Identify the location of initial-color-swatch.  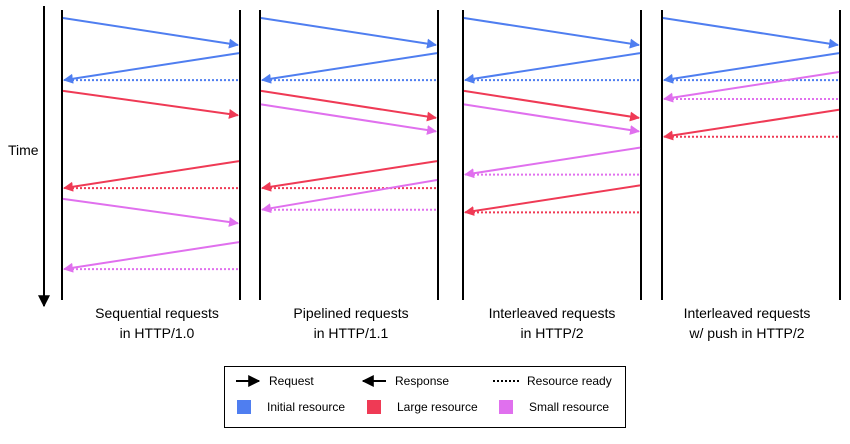
(244, 407).